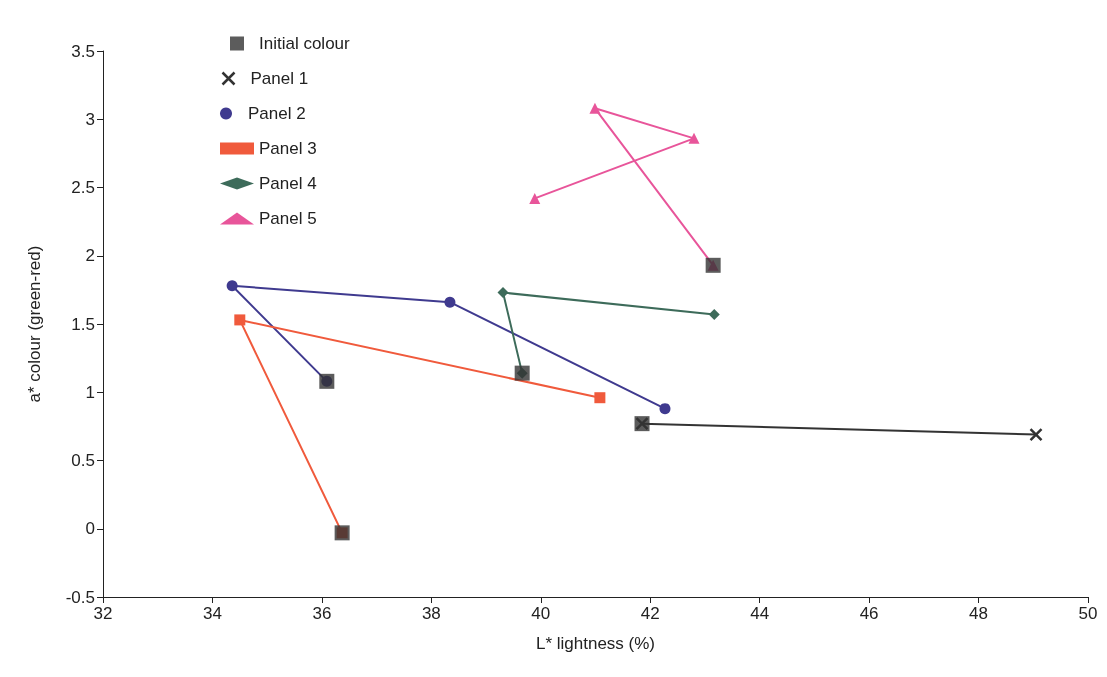 The height and width of the screenshot is (677, 1107). Describe the element at coordinates (541, 613) in the screenshot. I see `x-tick-label: 40` at that location.